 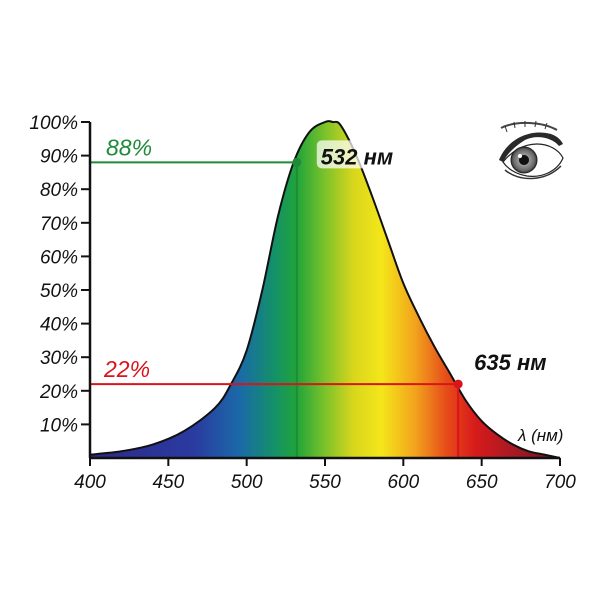 I want to click on y-tick-label: 70%, so click(x=59, y=224).